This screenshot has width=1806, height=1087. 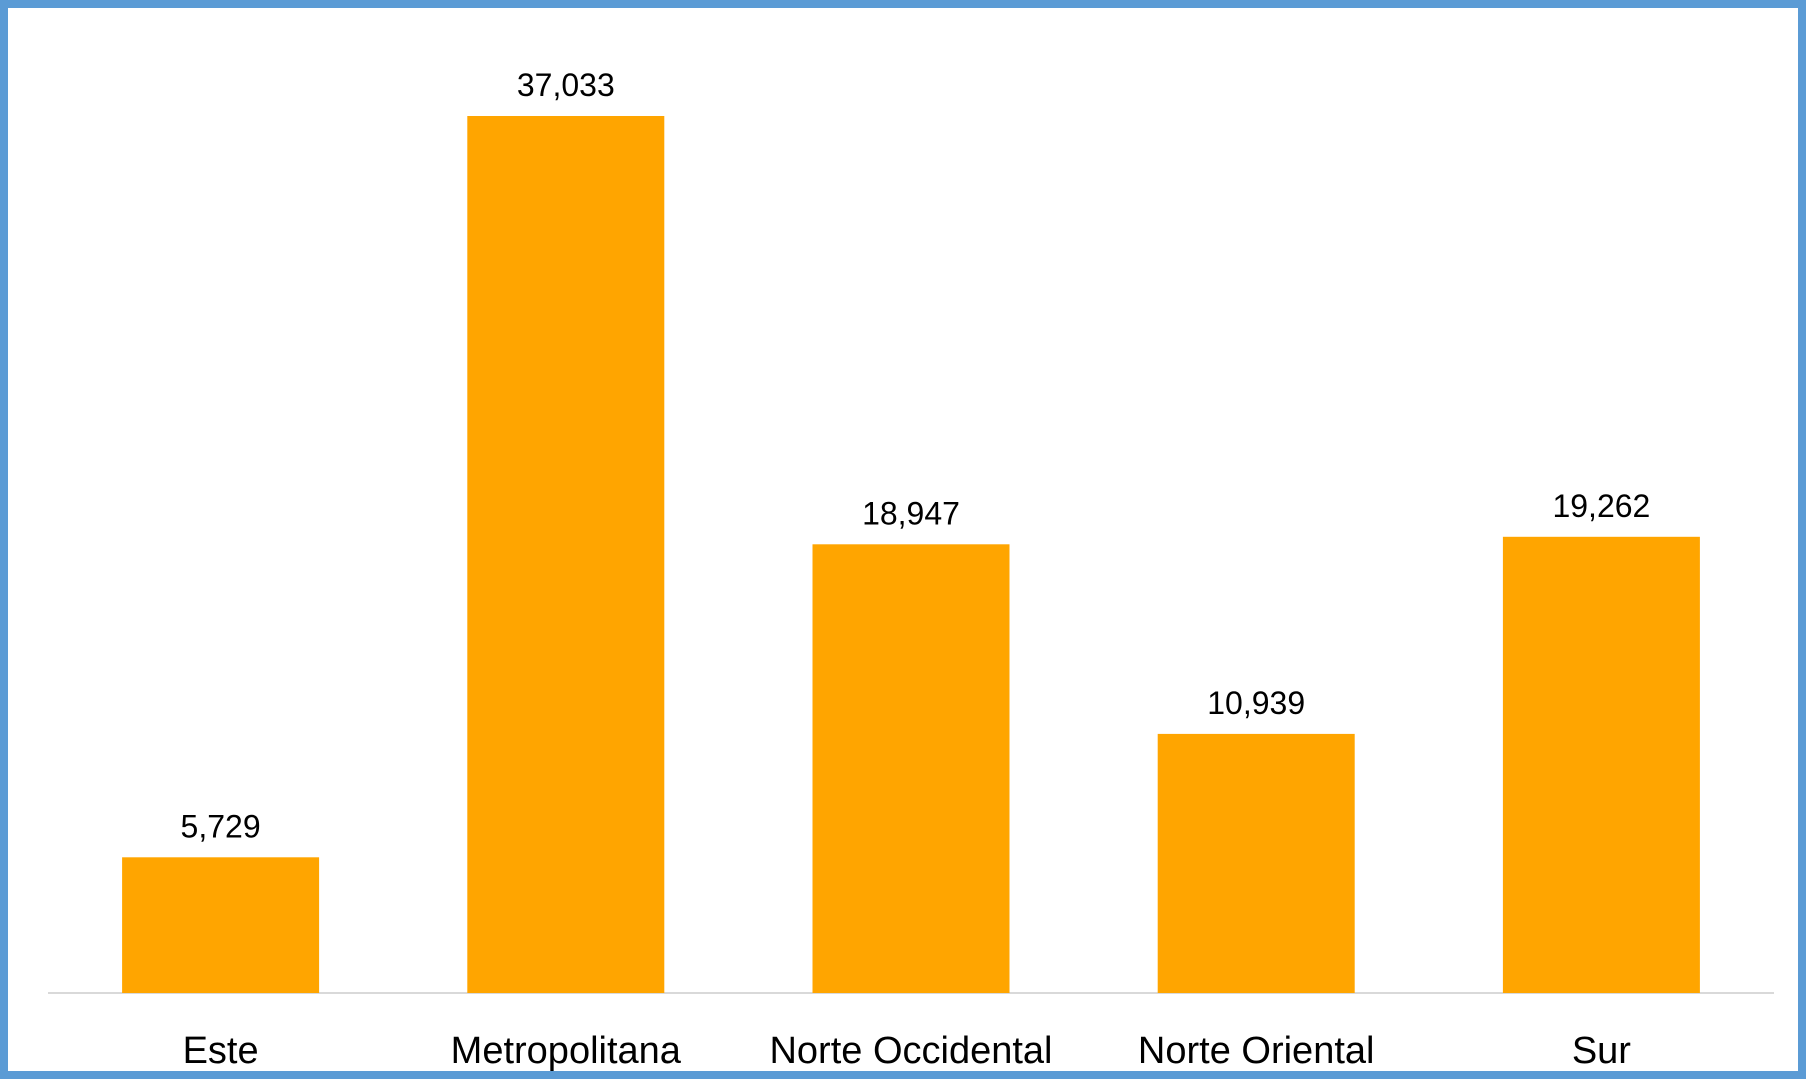 What do you see at coordinates (911, 513) in the screenshot?
I see `data-label: 18,947` at bounding box center [911, 513].